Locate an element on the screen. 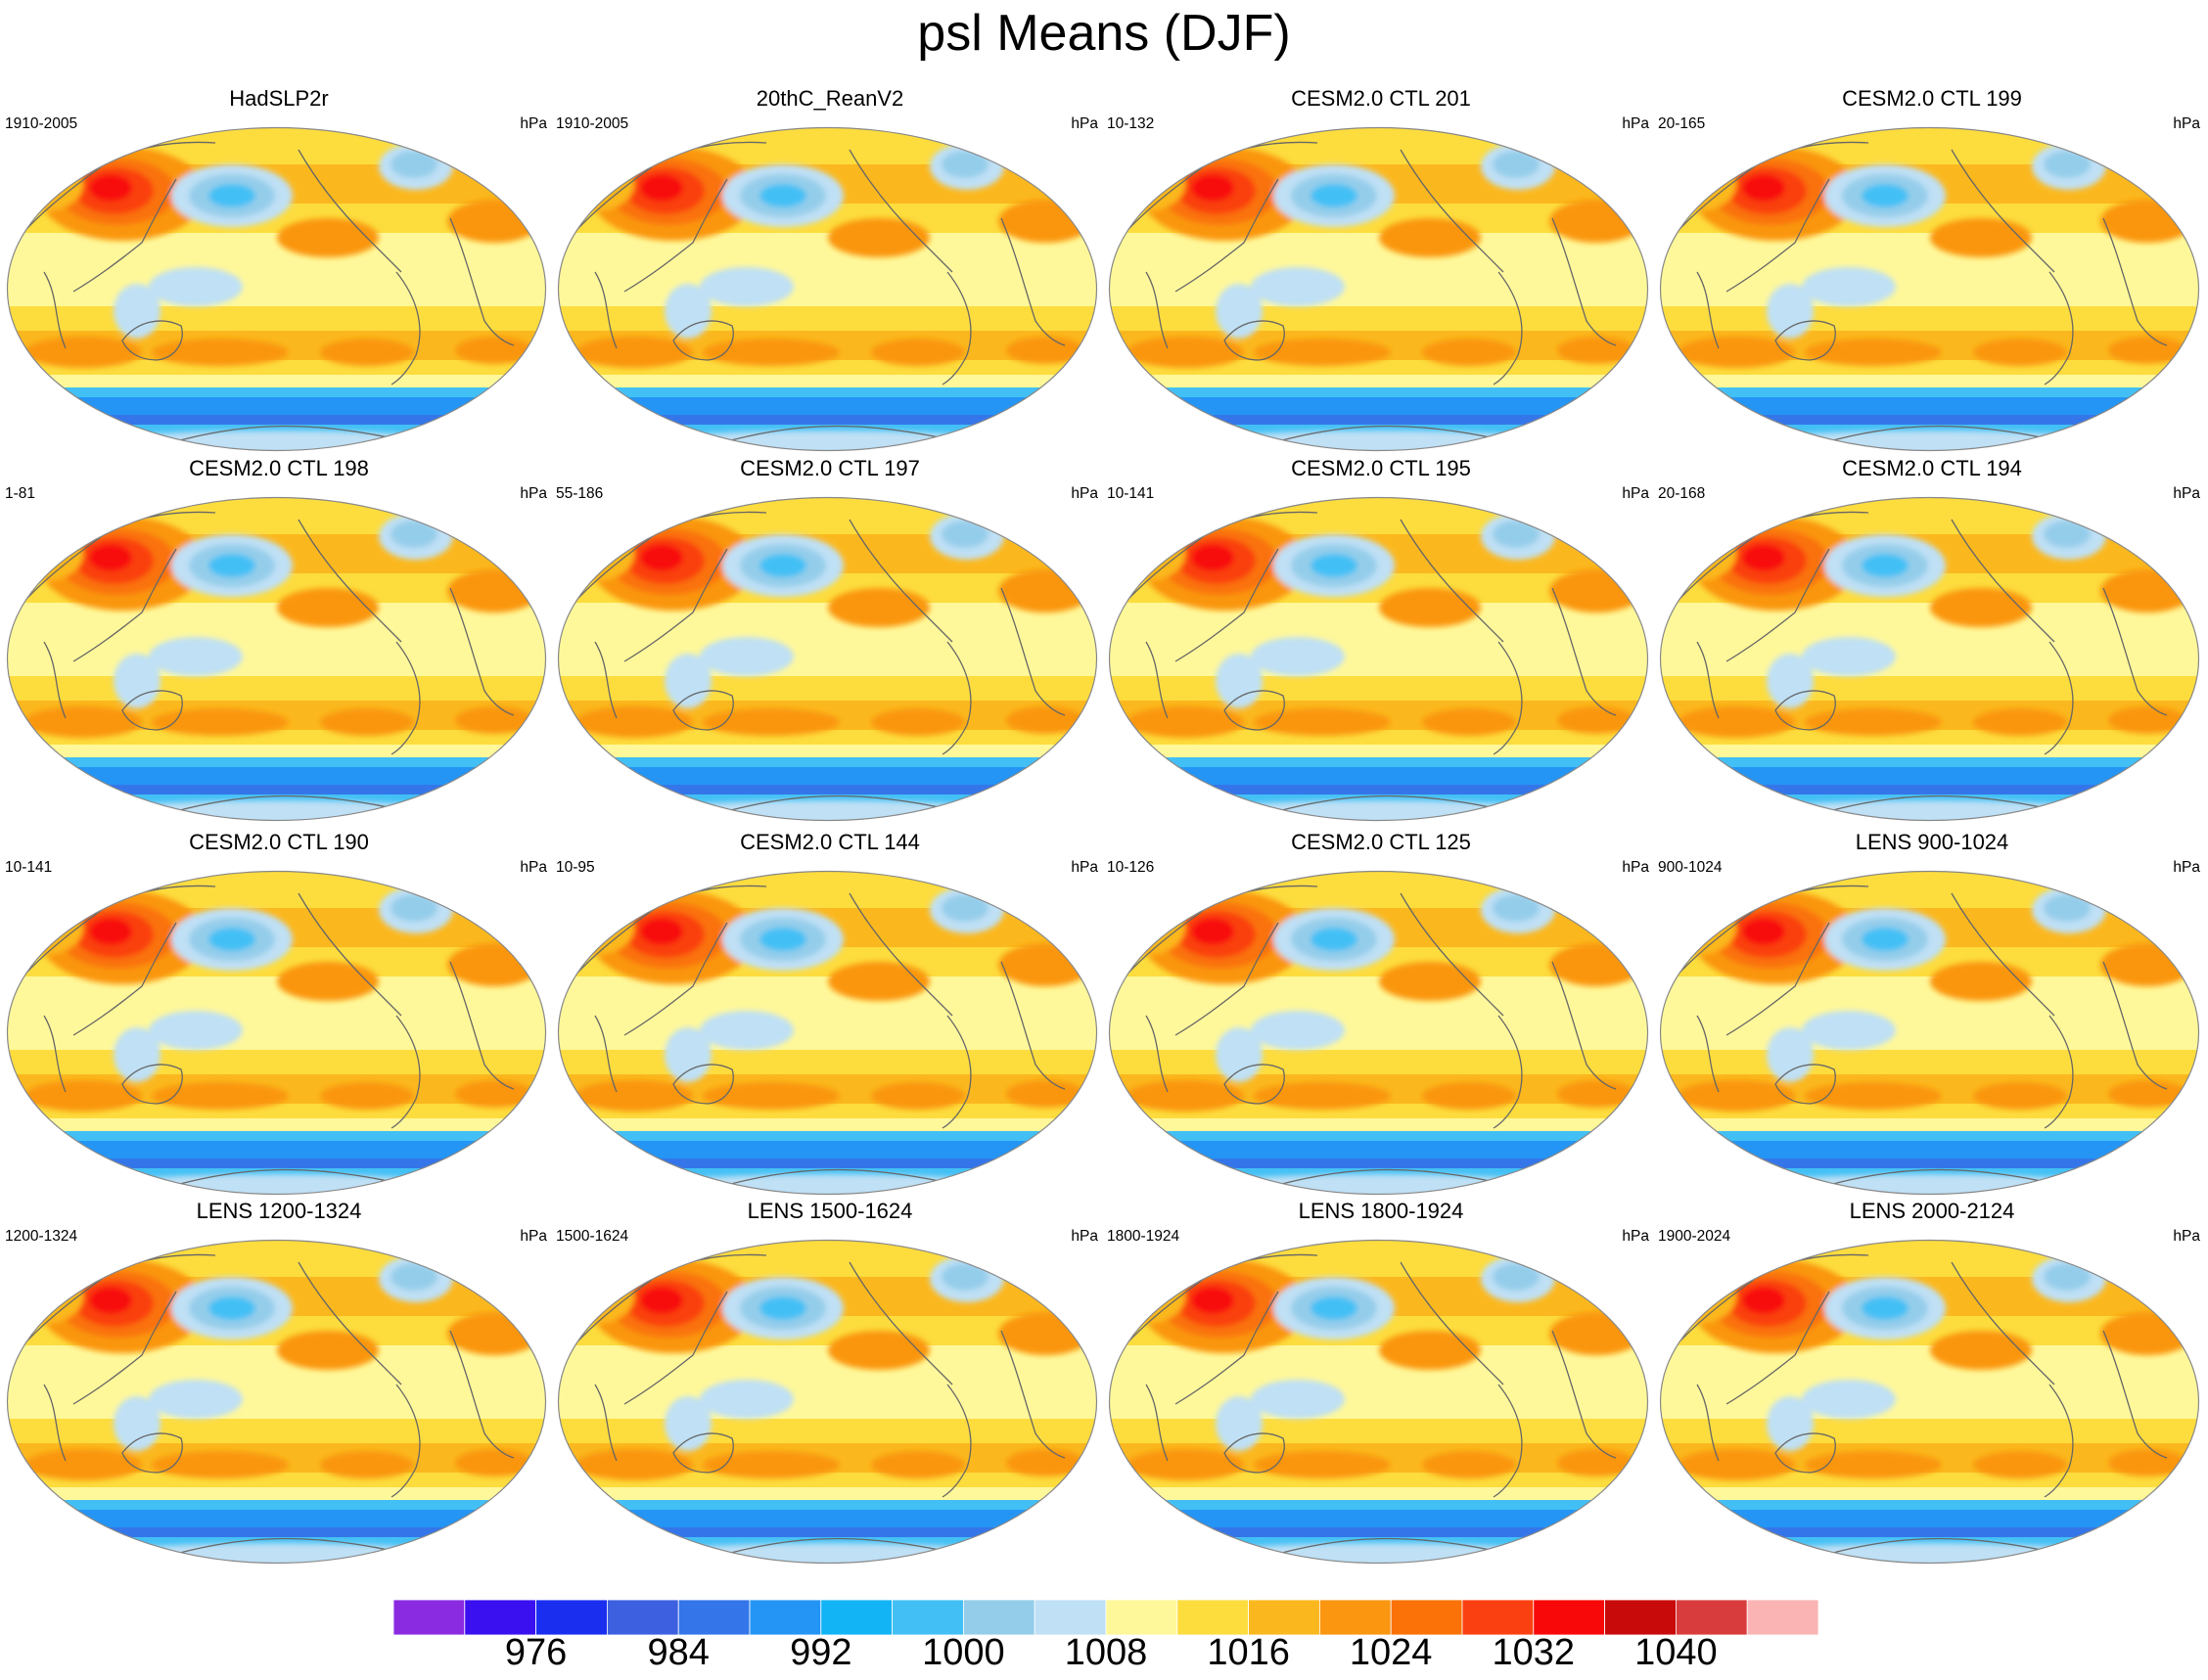  map-canvas is located at coordinates (828, 661).